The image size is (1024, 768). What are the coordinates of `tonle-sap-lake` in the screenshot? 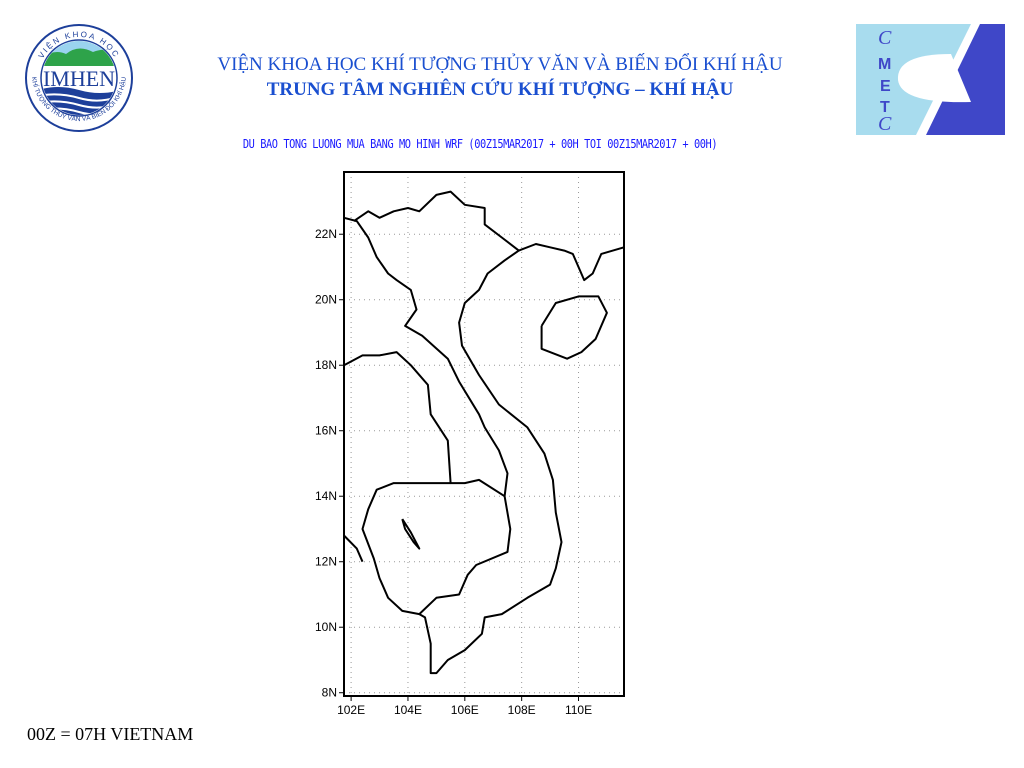 It's located at (411, 534).